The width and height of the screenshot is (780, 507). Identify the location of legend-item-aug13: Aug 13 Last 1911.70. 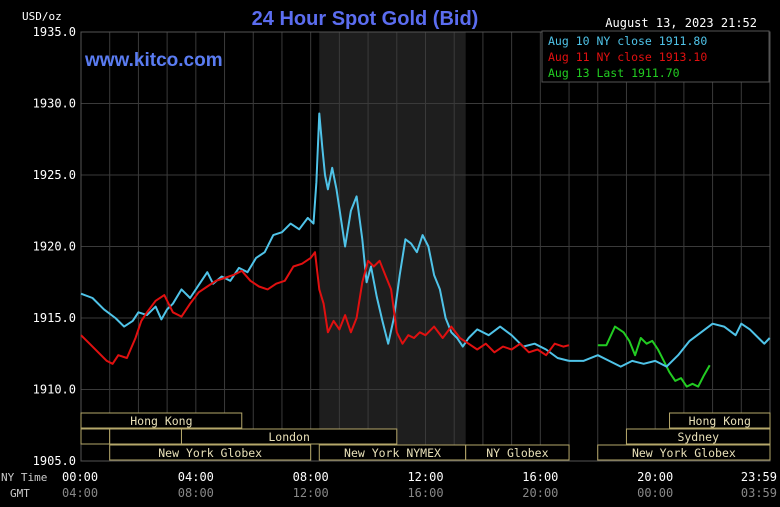
(614, 73).